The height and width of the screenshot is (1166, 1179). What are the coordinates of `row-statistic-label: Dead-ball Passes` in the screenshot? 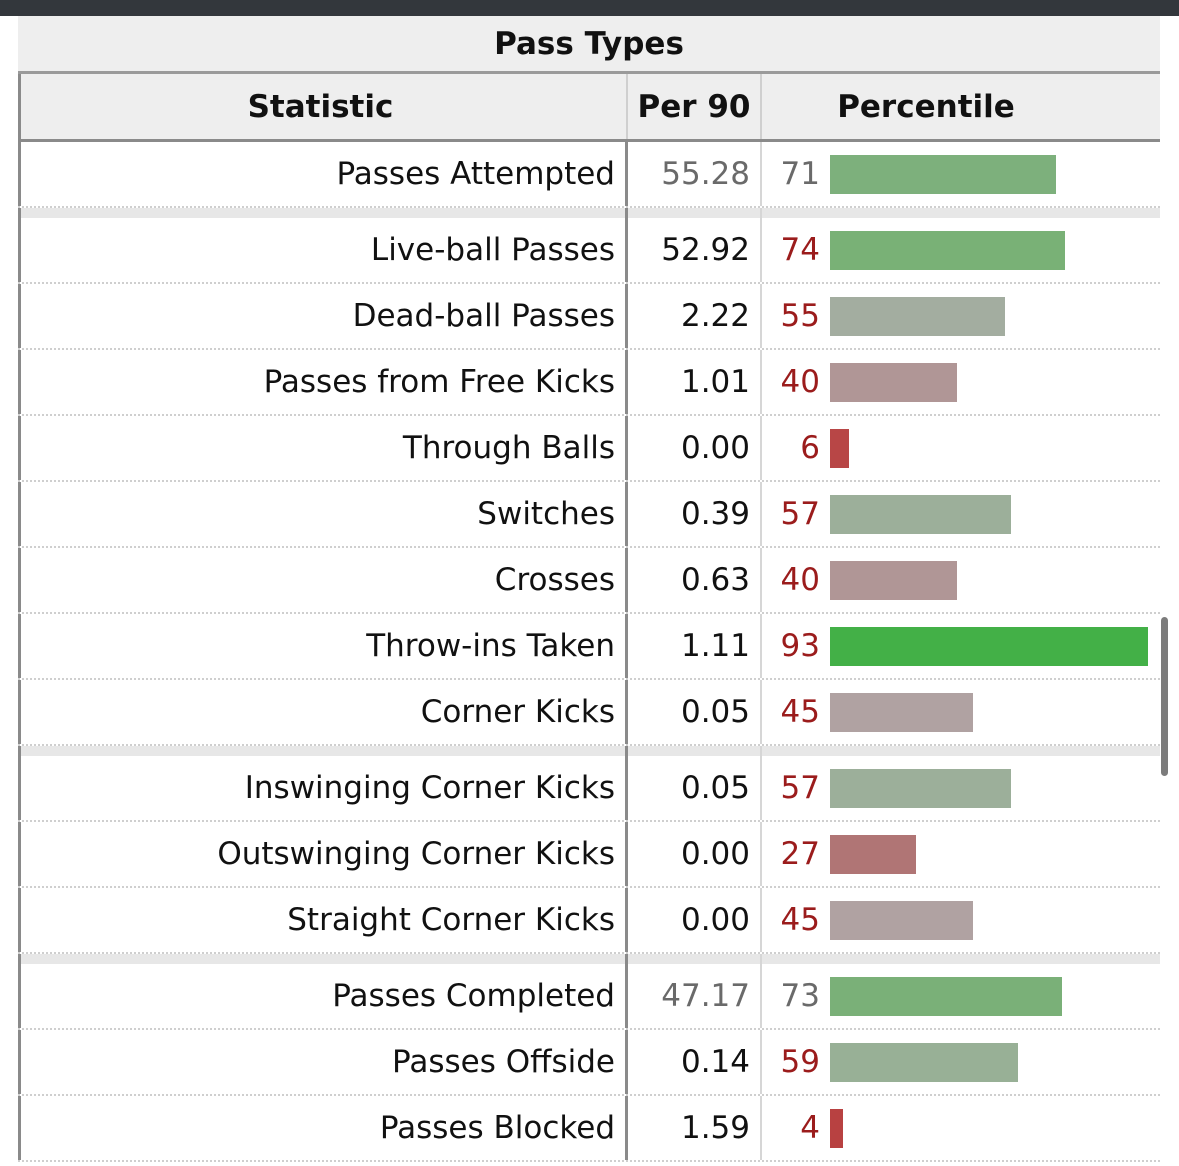 It's located at (323, 316).